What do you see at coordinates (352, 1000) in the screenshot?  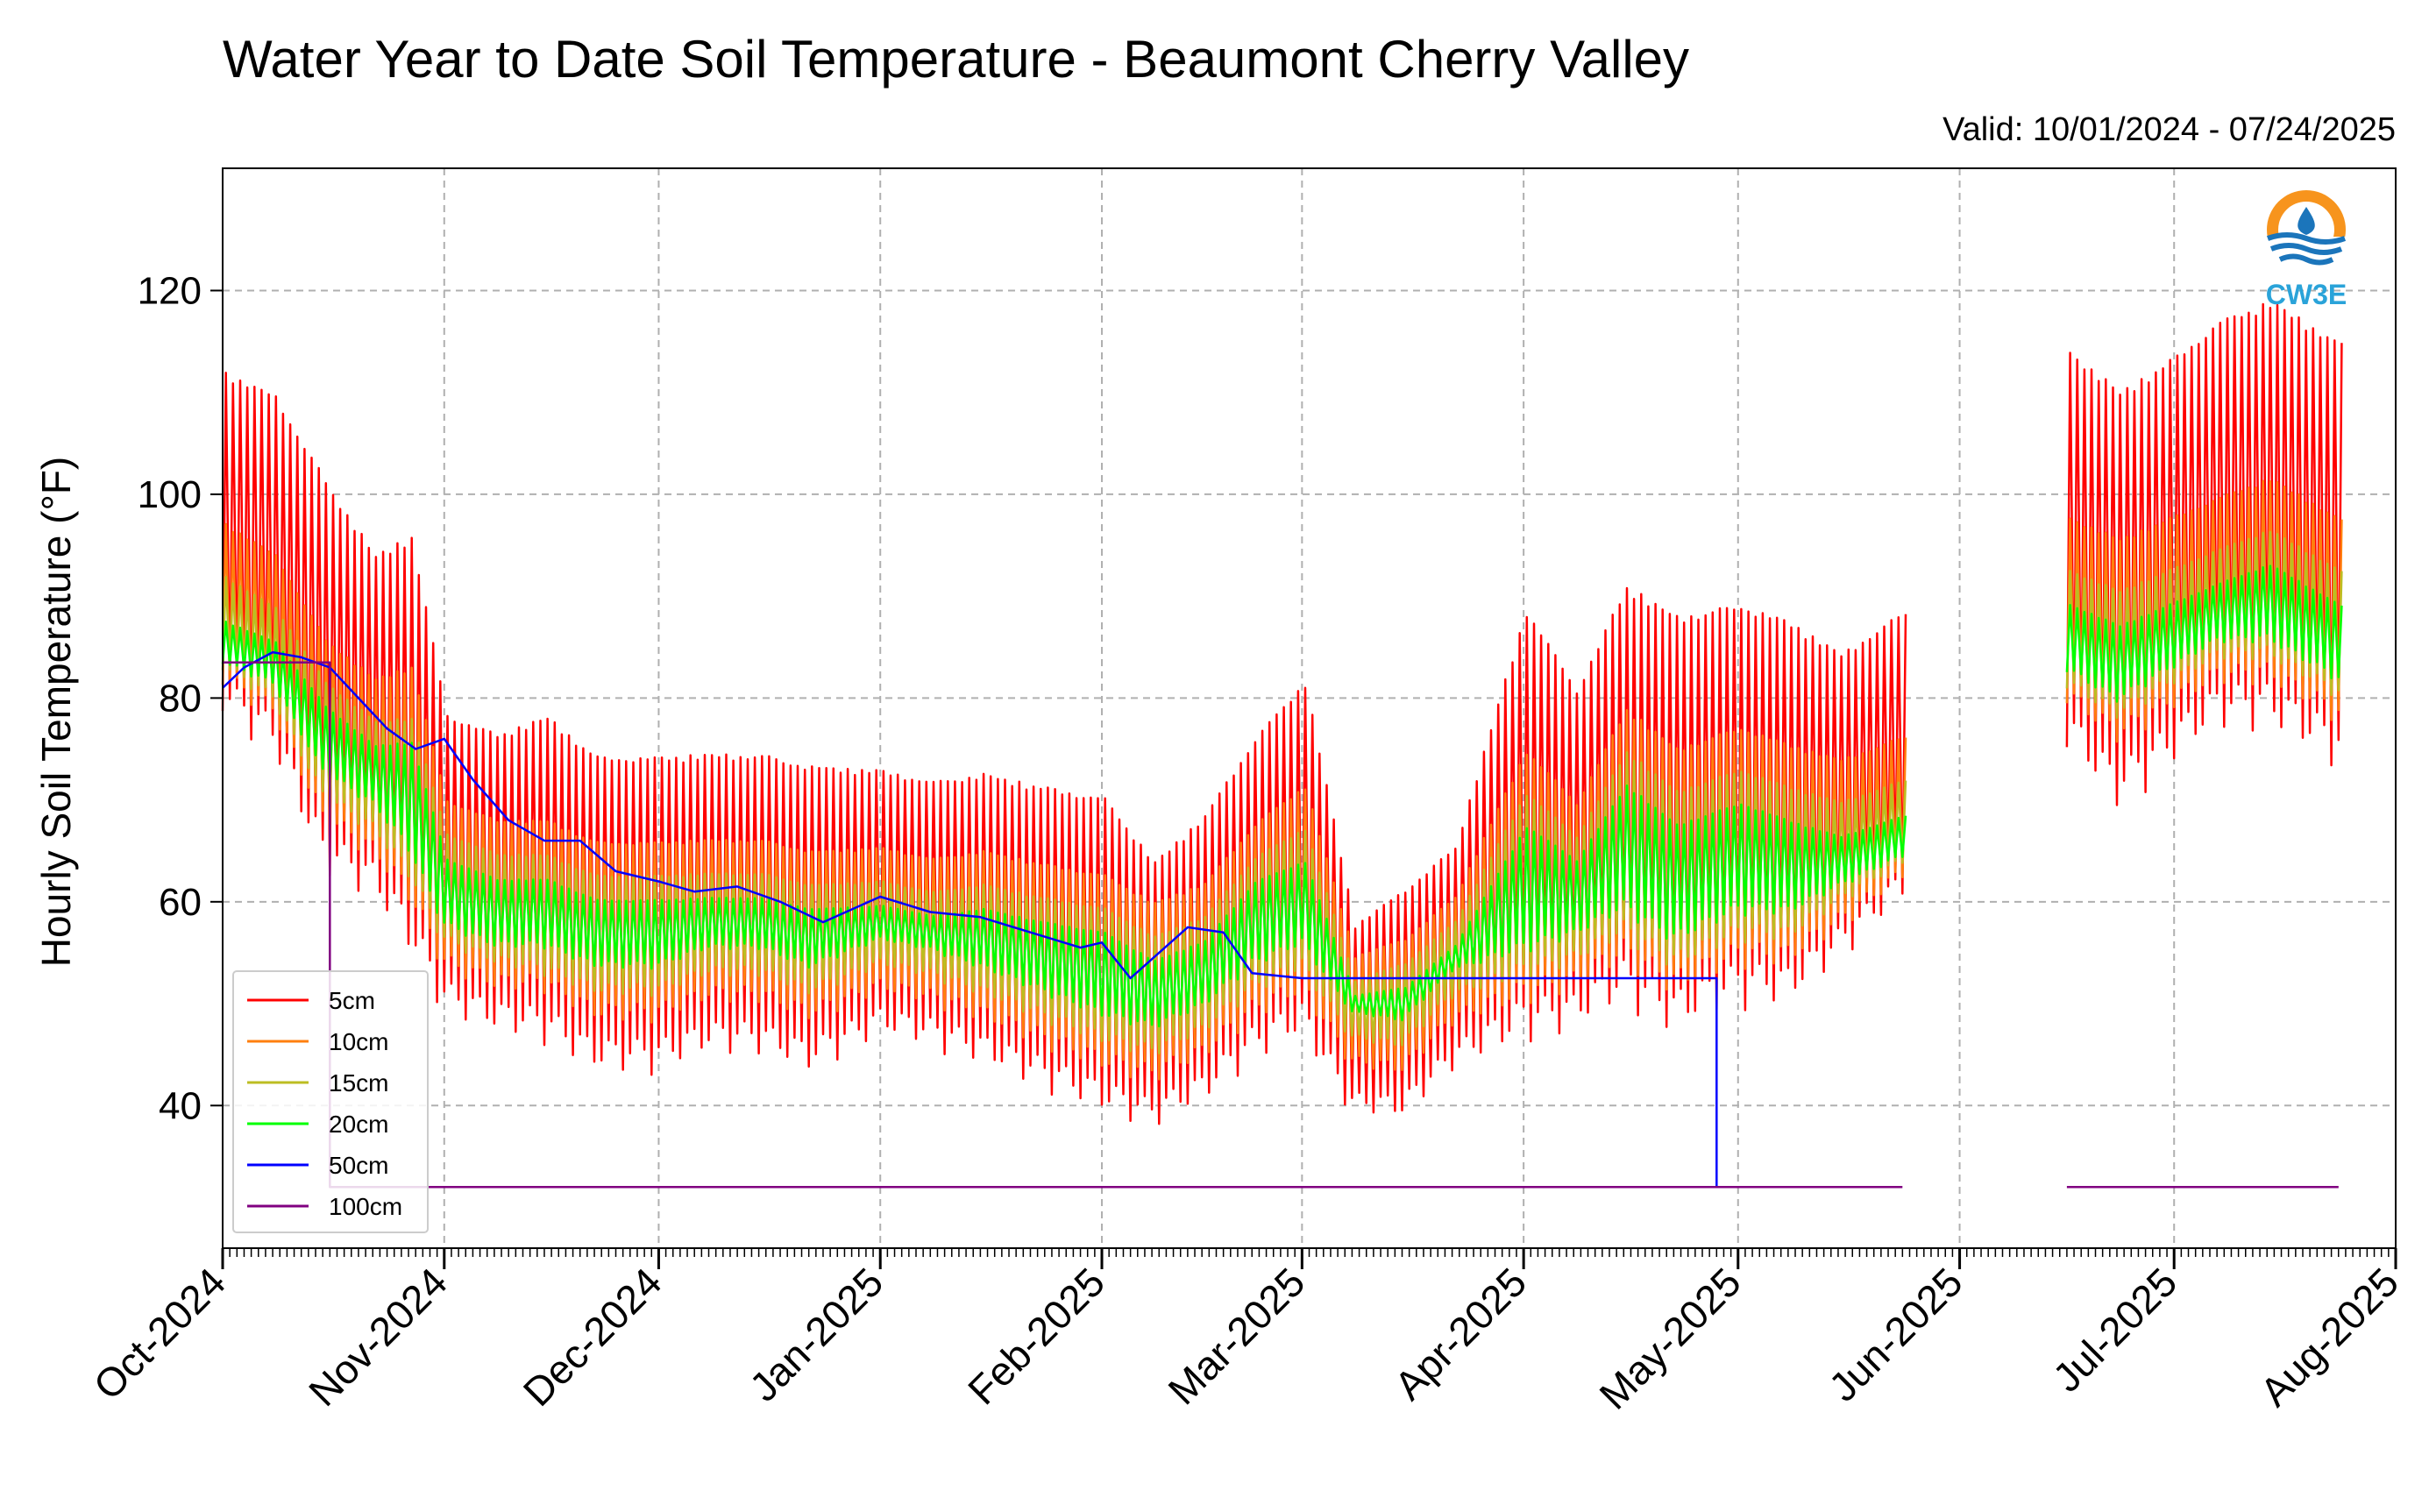 I see `legend-label: 5cm` at bounding box center [352, 1000].